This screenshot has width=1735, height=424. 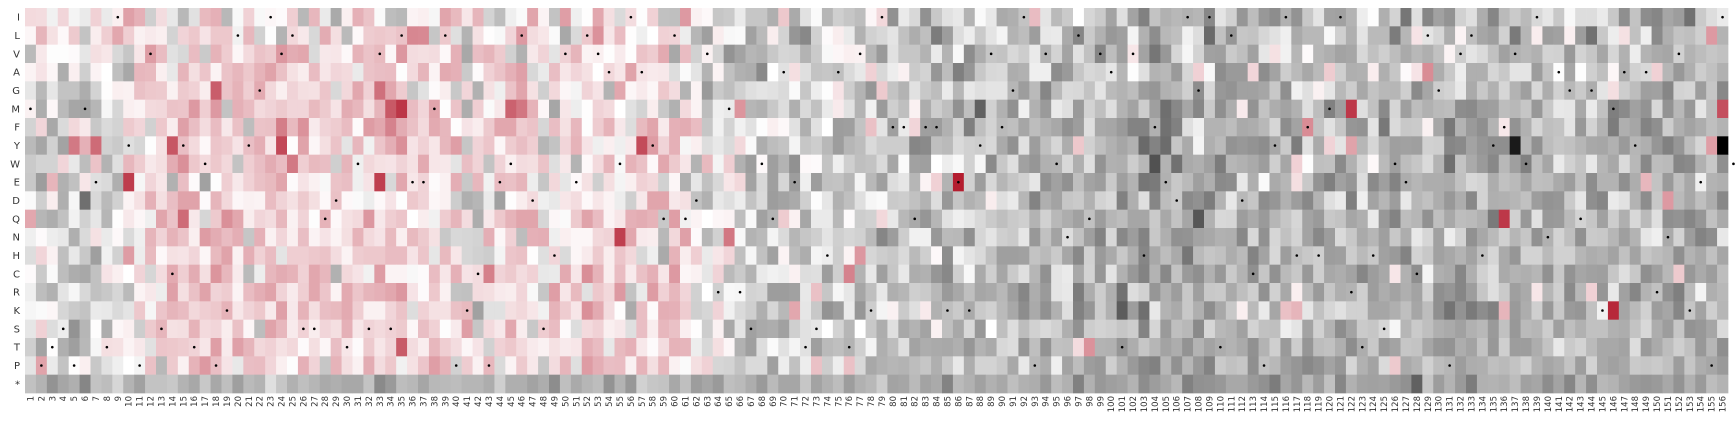 I want to click on x-tick-label: 138, so click(x=1527, y=404).